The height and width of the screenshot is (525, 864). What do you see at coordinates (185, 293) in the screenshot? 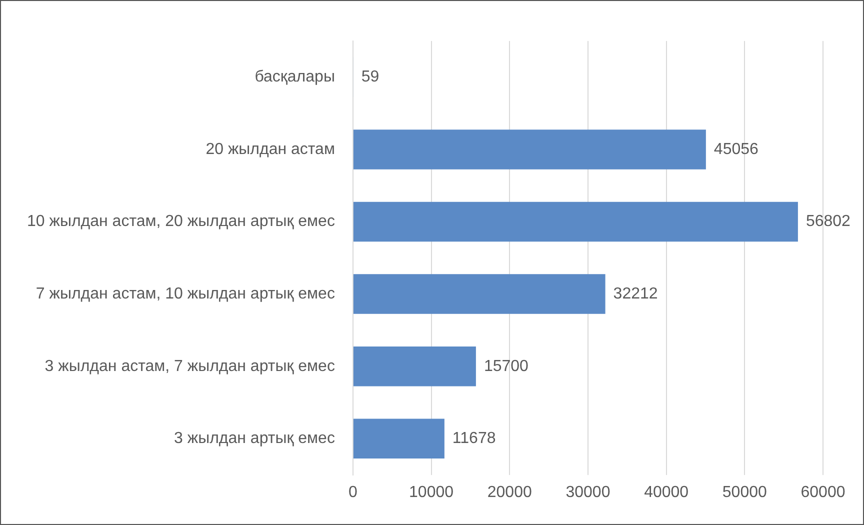
I see `y-tick-label: 7 жылдан астам, 10 жылдан артық емес` at bounding box center [185, 293].